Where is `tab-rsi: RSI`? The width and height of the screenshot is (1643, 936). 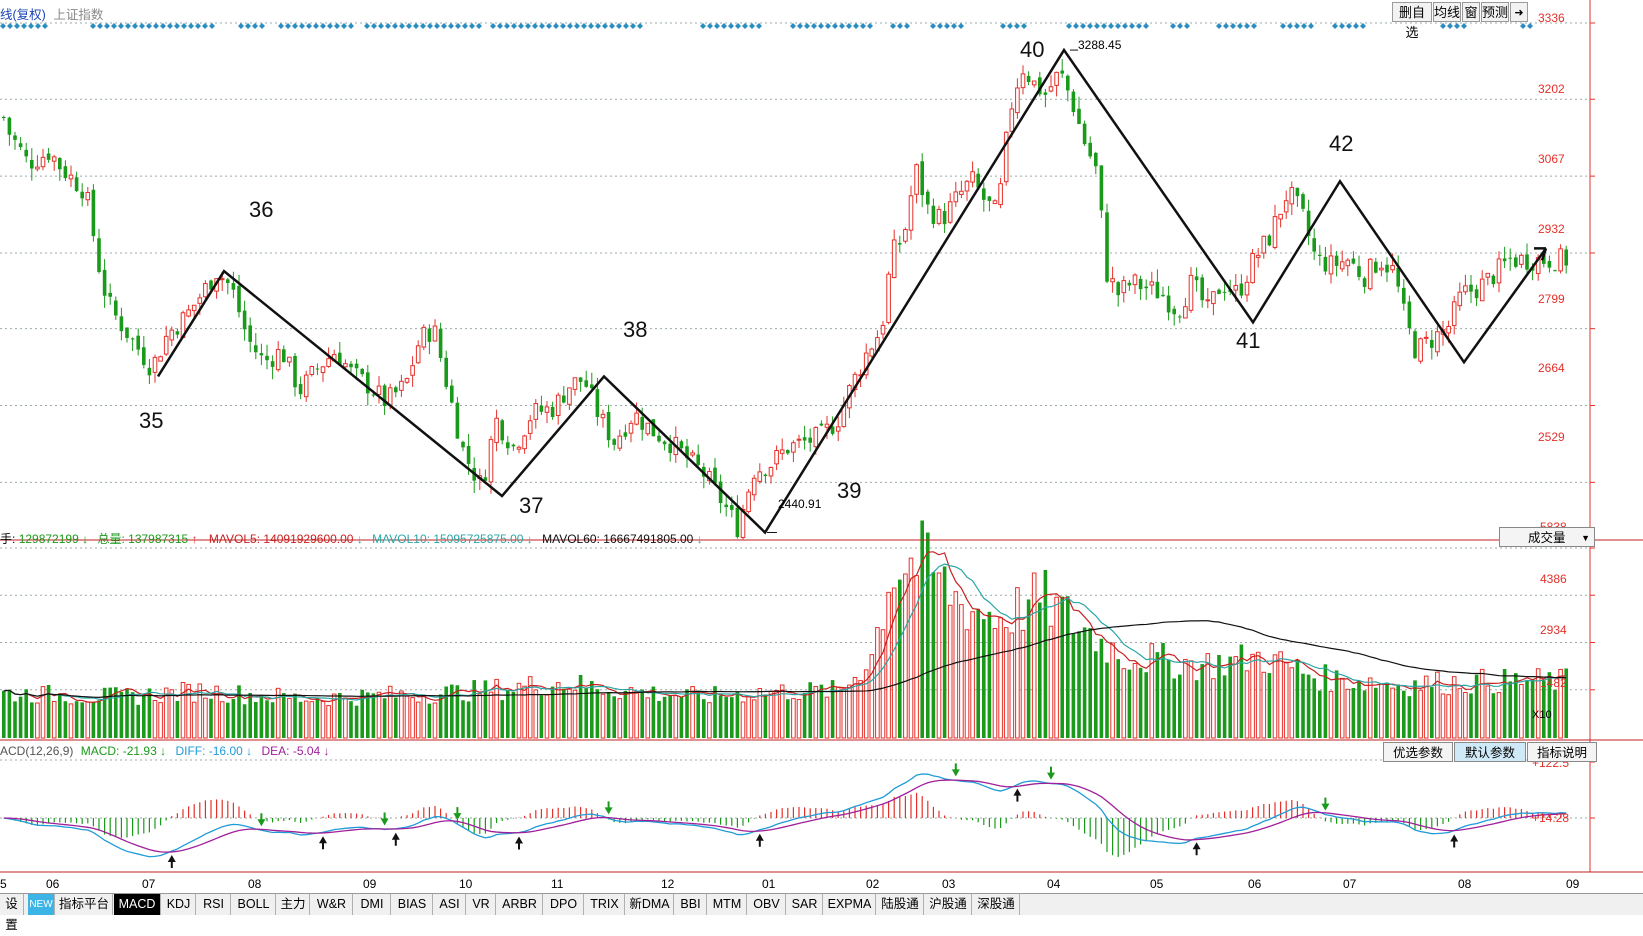
tab-rsi: RSI is located at coordinates (214, 904).